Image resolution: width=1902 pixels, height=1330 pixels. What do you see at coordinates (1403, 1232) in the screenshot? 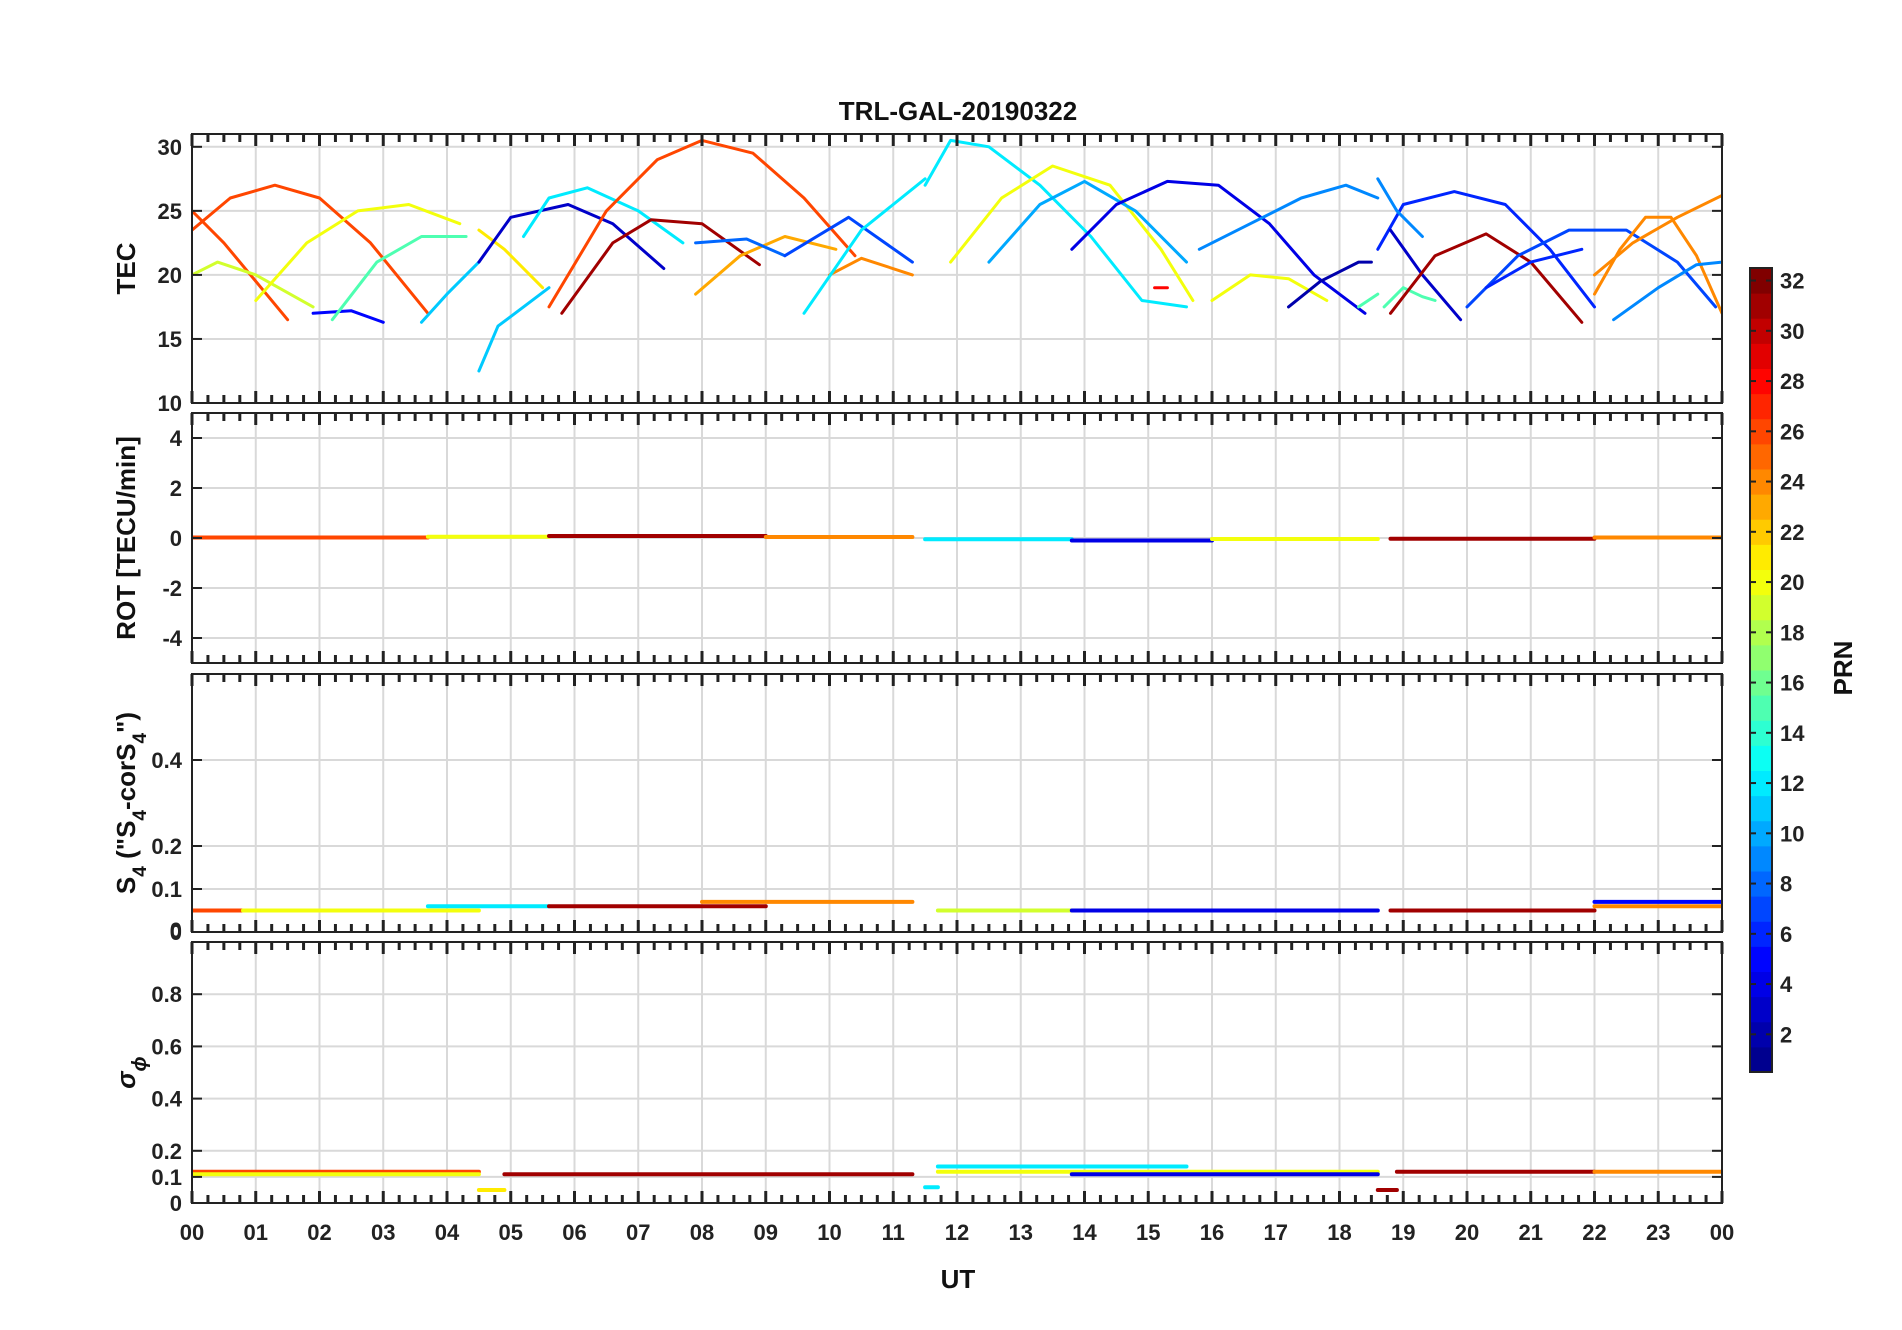
I see `x-tick-label: 19` at bounding box center [1403, 1232].